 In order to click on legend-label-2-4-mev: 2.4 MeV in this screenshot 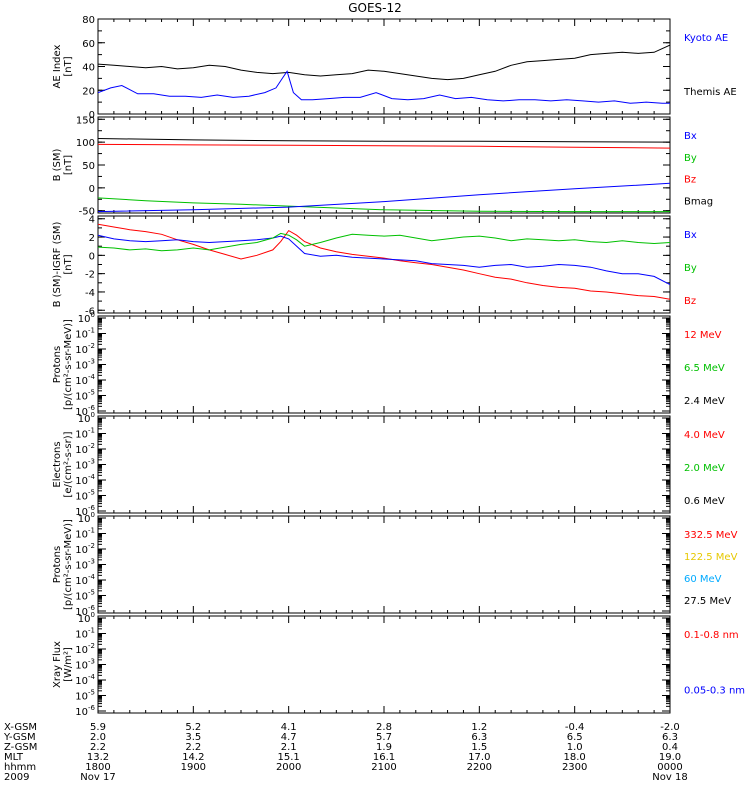, I will do `click(704, 401)`.